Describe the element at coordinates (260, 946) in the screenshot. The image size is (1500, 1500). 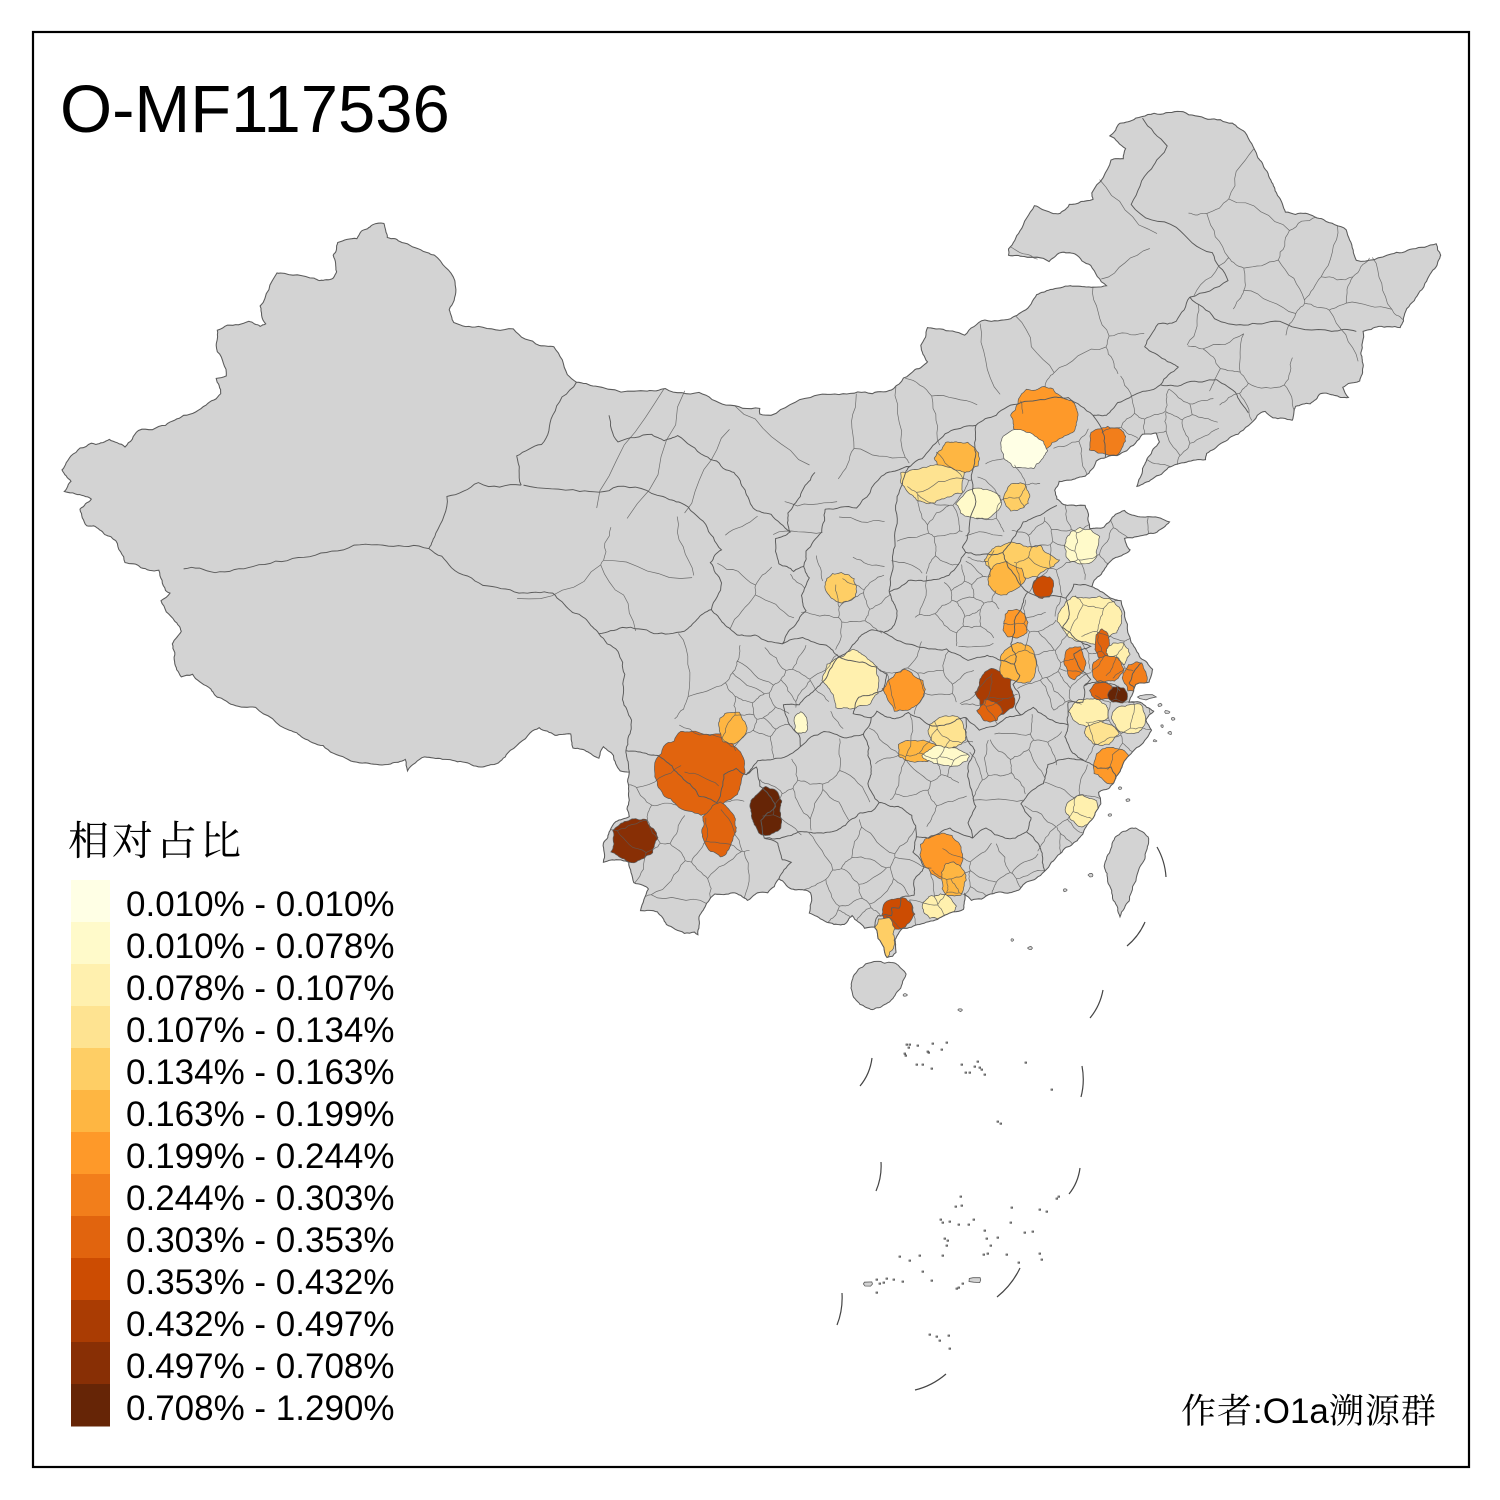
I see `svg-text: 0.010% - 0.078%` at that location.